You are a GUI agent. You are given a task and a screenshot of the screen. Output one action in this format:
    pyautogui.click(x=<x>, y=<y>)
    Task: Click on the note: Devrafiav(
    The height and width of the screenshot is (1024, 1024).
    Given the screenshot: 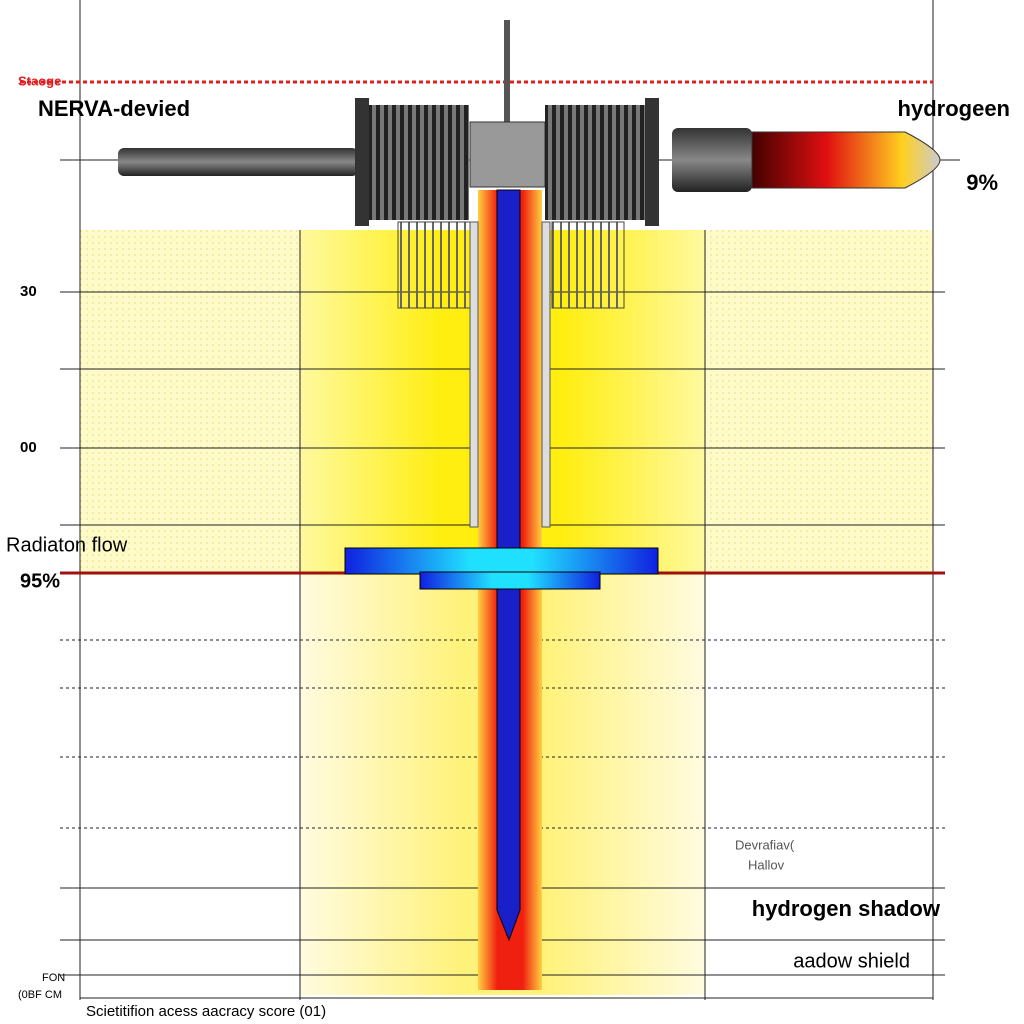 What is the action you would take?
    pyautogui.click(x=765, y=844)
    